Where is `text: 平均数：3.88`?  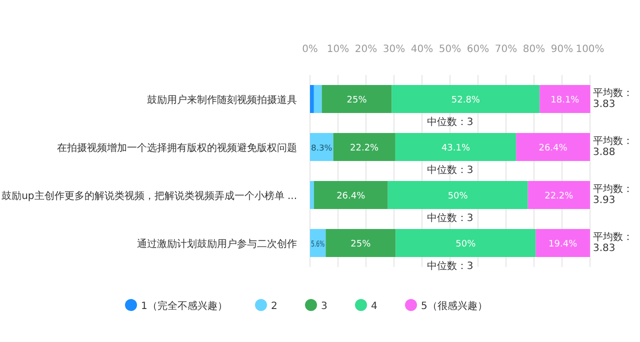 text: 平均数：3.88 is located at coordinates (613, 146).